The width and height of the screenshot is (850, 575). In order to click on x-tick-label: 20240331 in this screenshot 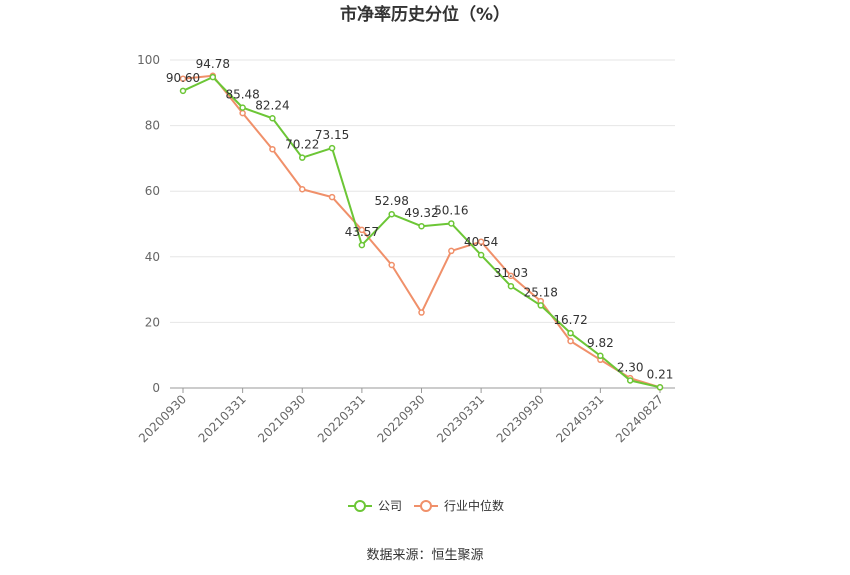, I will do `click(579, 418)`.